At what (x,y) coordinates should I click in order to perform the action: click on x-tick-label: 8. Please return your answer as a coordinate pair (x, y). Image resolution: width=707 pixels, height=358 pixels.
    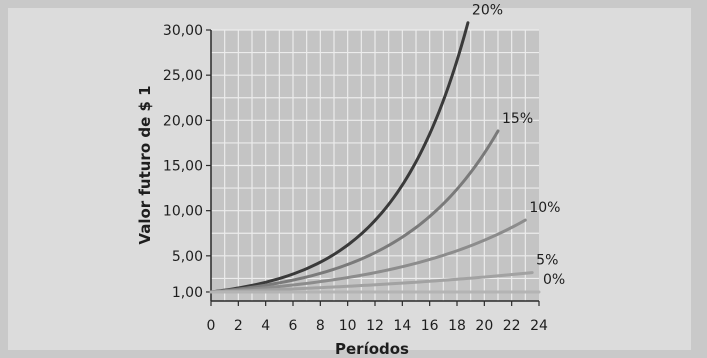
    Looking at the image, I should click on (320, 326).